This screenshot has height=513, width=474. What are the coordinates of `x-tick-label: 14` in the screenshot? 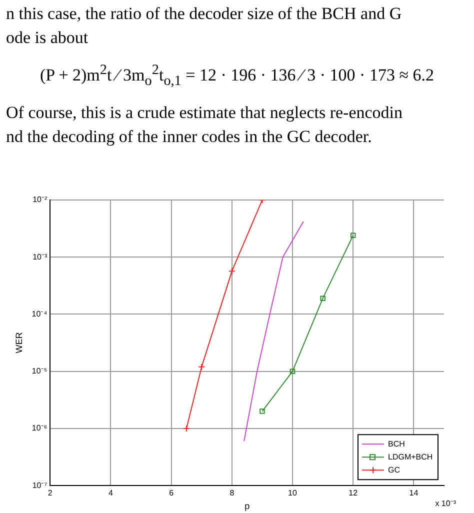 It's located at (414, 493).